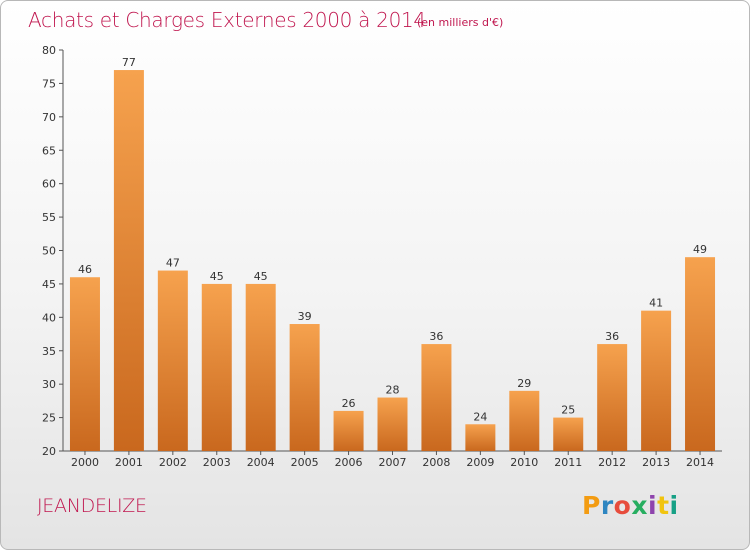 The width and height of the screenshot is (750, 550). Describe the element at coordinates (173, 462) in the screenshot. I see `x-tick-label: 2002` at that location.